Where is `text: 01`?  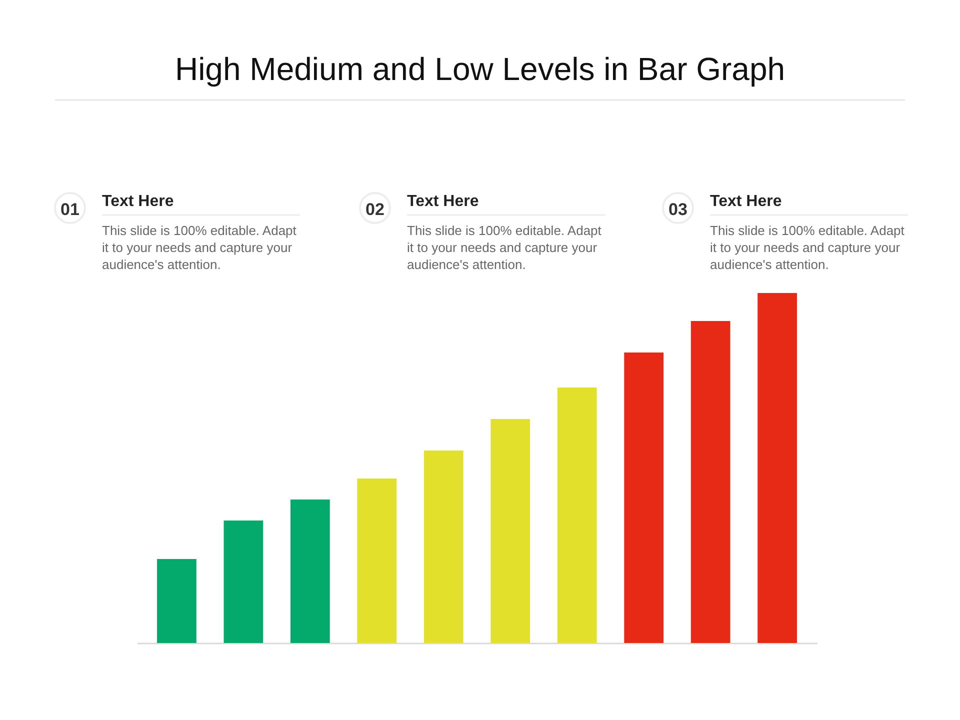 text: 01 is located at coordinates (70, 209).